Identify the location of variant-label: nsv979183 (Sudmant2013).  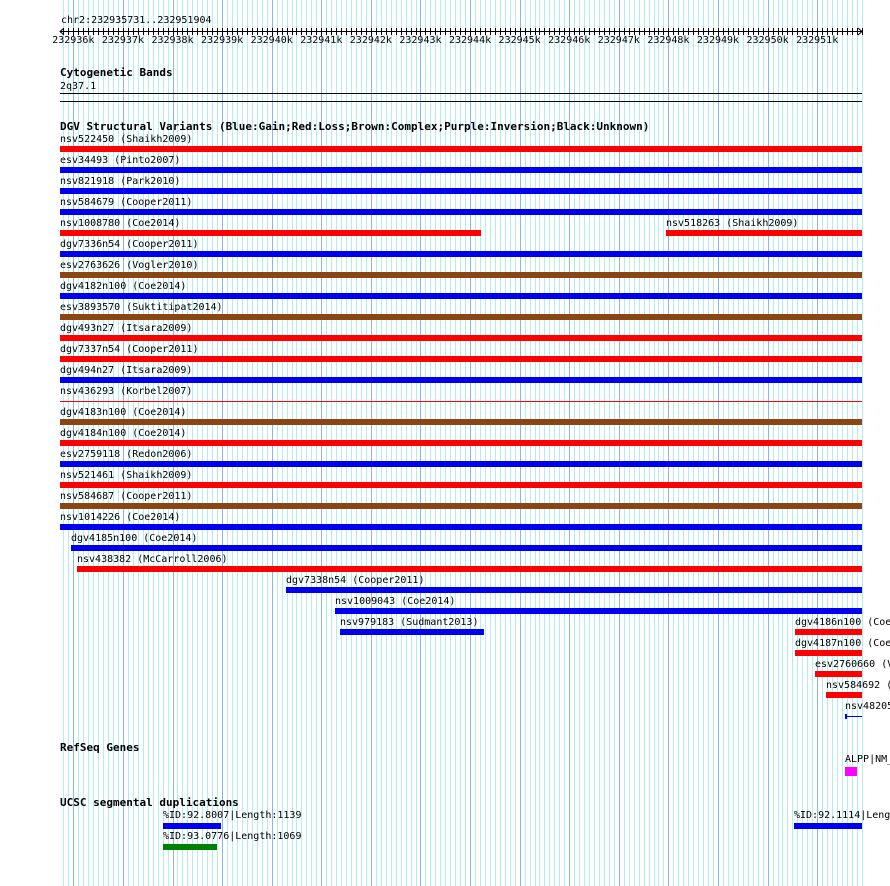
(409, 622).